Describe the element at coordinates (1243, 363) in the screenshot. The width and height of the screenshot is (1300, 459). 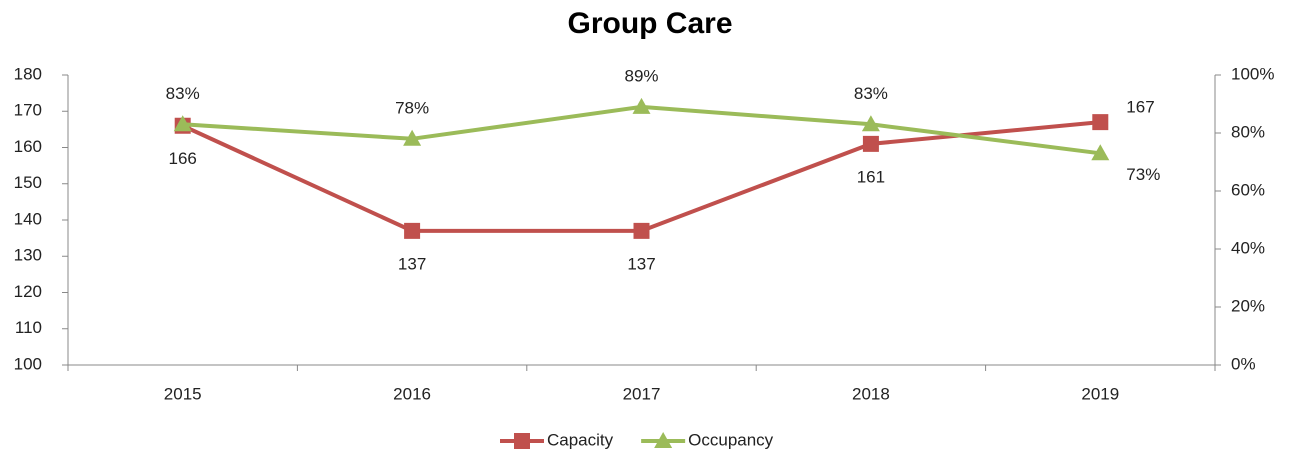
I see `y2-tick-label: 0%` at that location.